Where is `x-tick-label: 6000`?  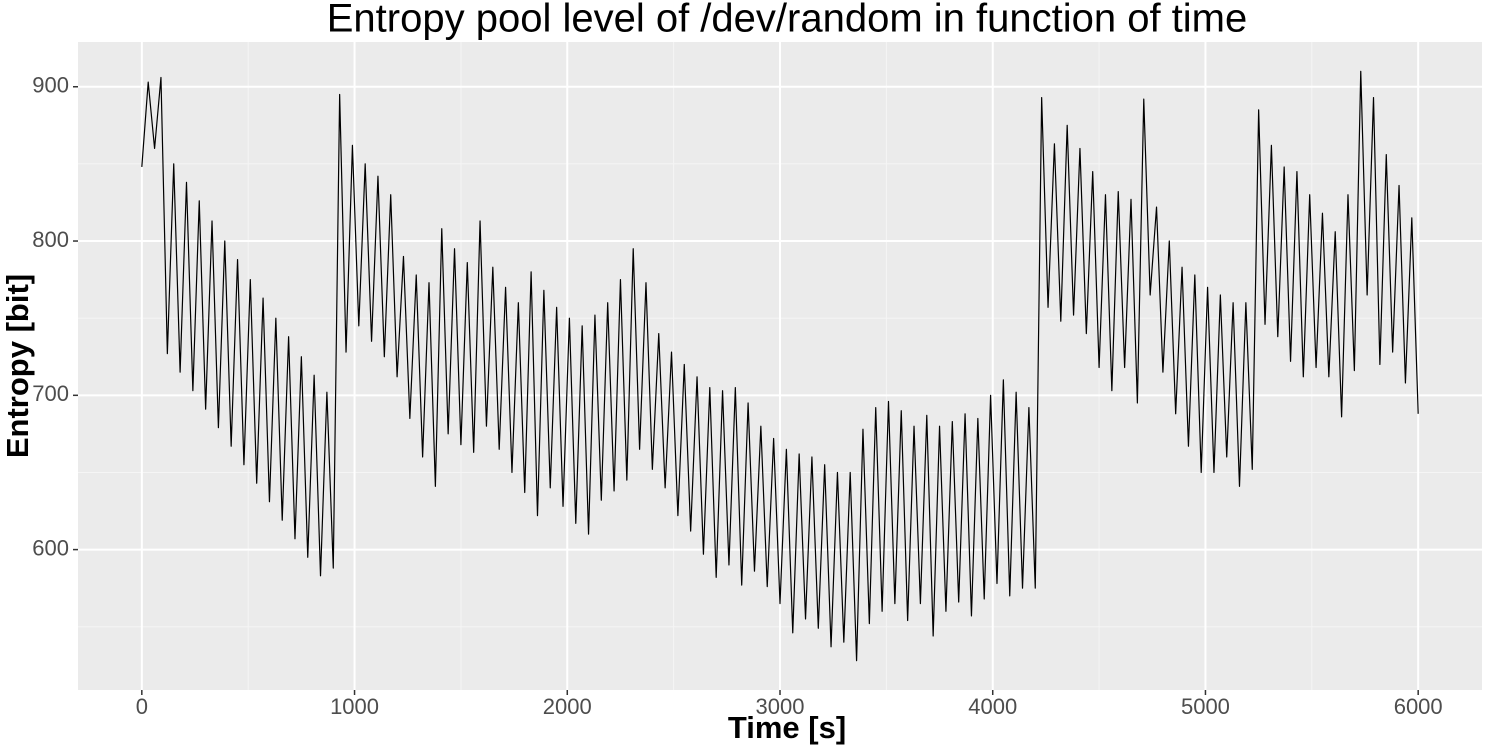
x-tick-label: 6000 is located at coordinates (1418, 706).